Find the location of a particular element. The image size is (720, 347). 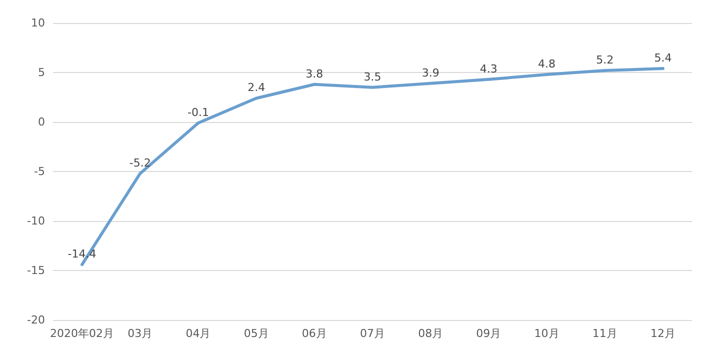

x-tick-label: 09月 is located at coordinates (489, 333).